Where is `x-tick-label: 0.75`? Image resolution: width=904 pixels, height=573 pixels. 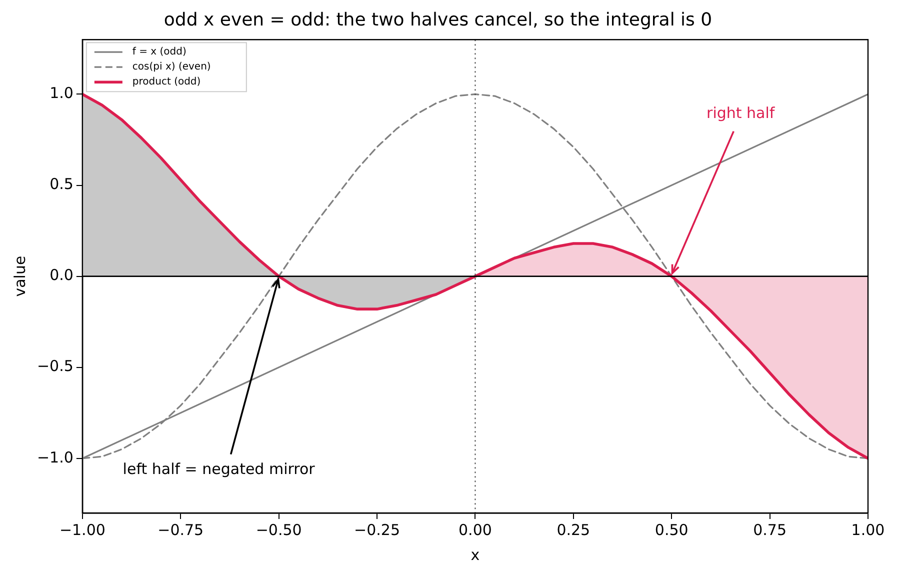
x-tick-label: 0.75 is located at coordinates (770, 529).